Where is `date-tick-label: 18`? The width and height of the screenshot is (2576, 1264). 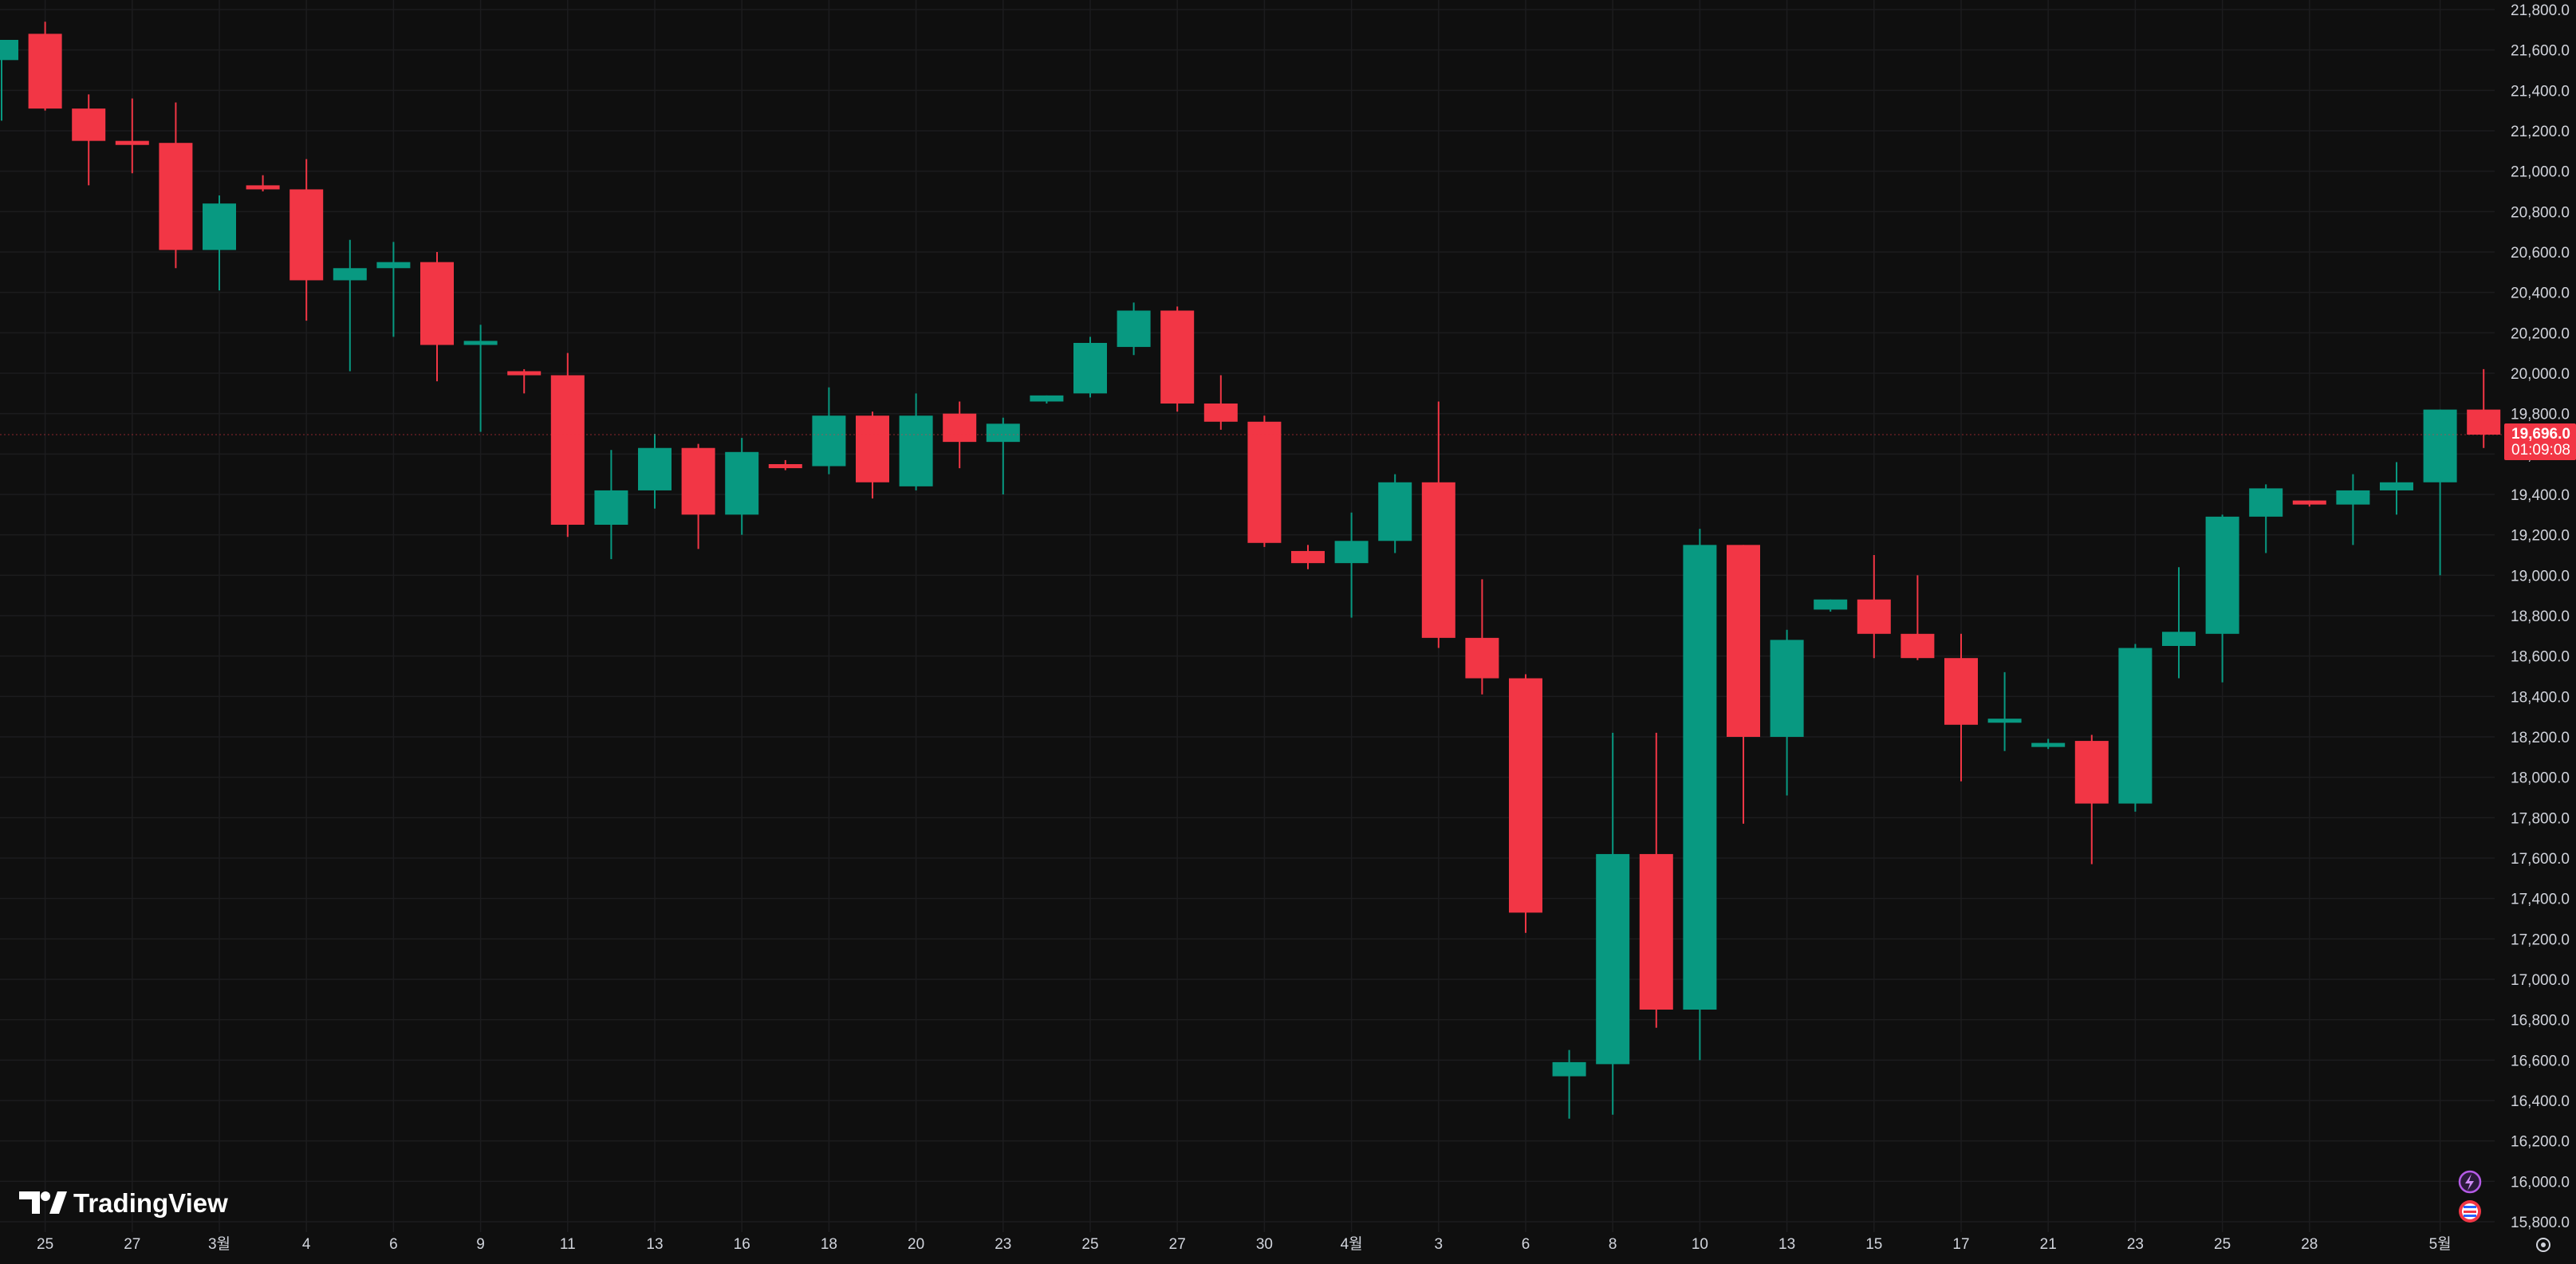
date-tick-label: 18 is located at coordinates (829, 1244).